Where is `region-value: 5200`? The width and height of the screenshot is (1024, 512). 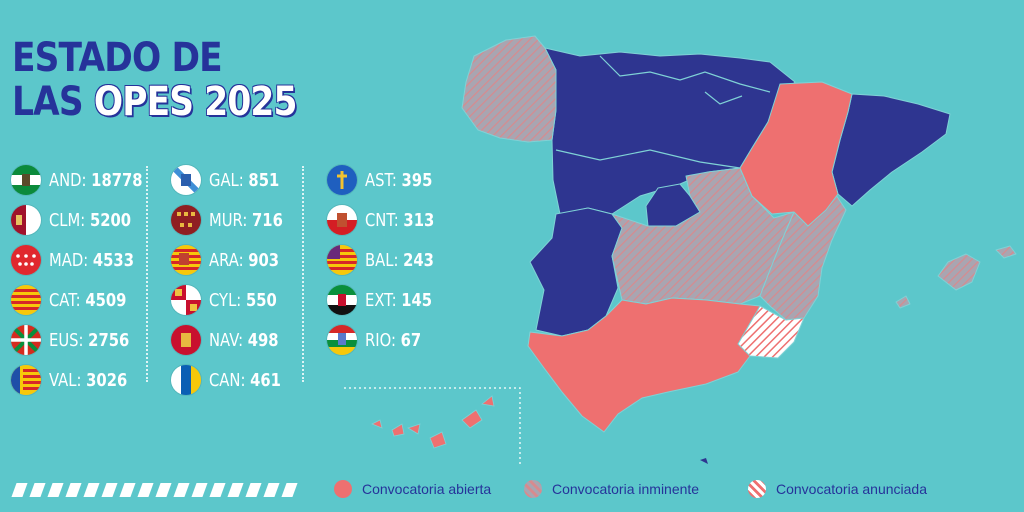
region-value: 5200 is located at coordinates (110, 220).